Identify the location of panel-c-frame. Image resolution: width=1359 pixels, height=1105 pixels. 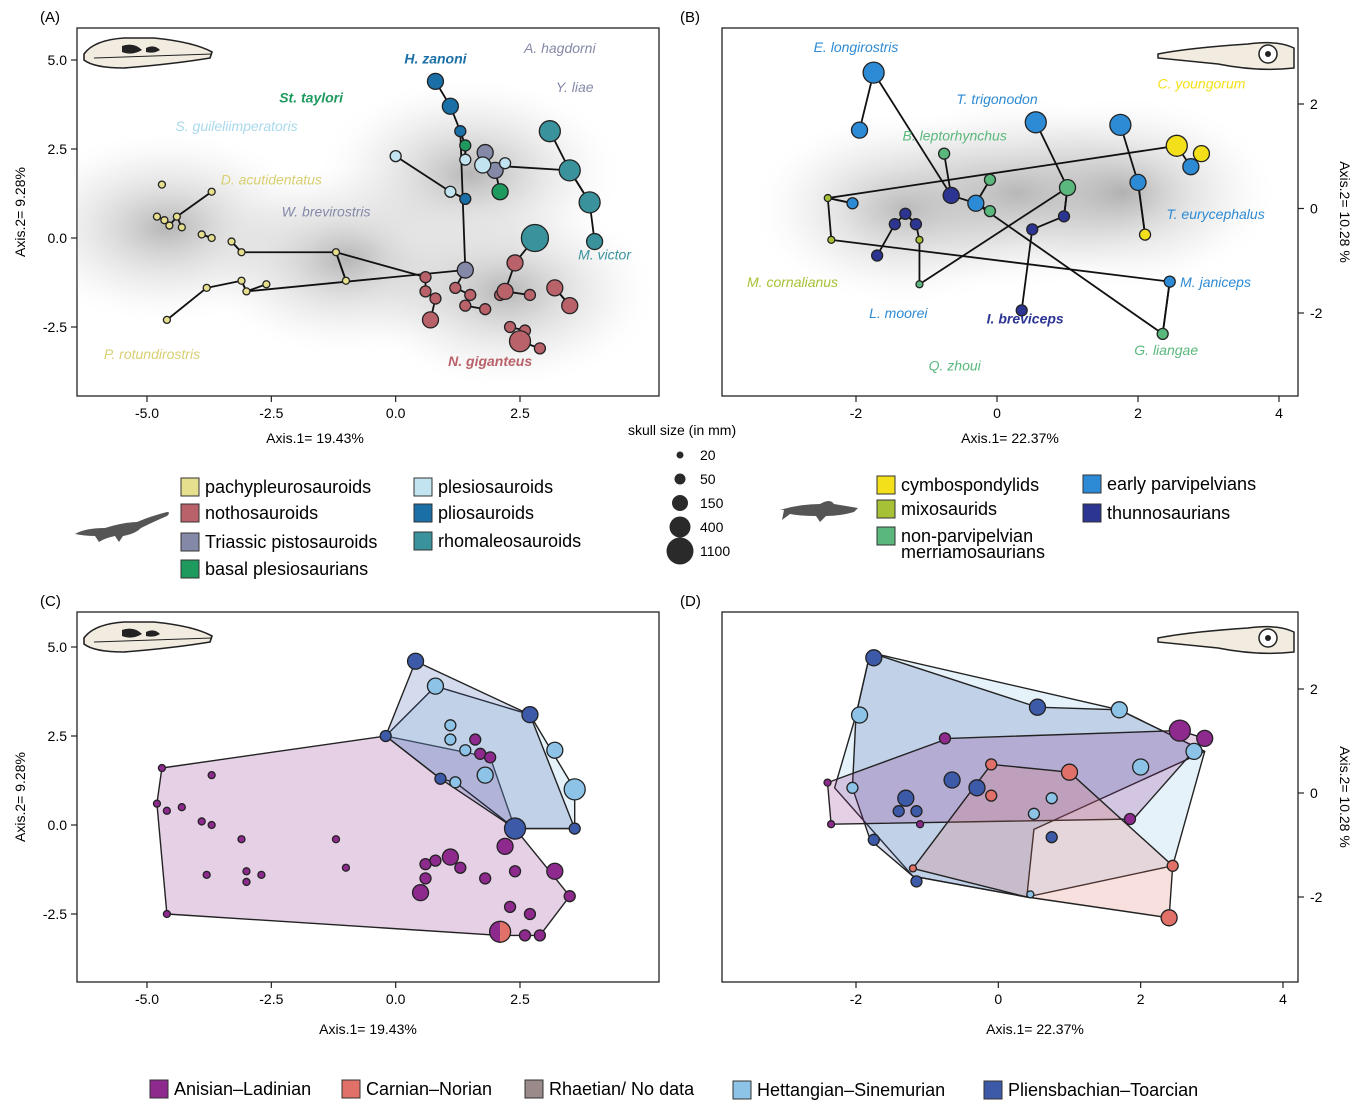
(368, 797).